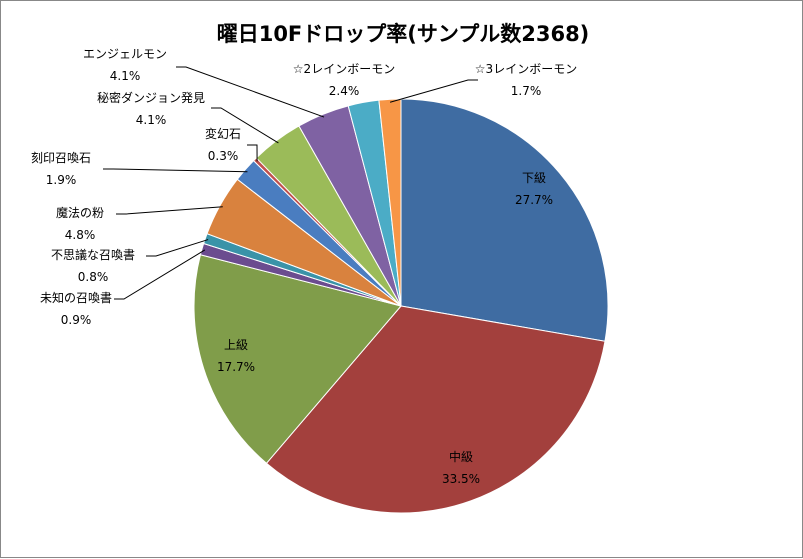  I want to click on slice-name-label: 上級, so click(236, 345).